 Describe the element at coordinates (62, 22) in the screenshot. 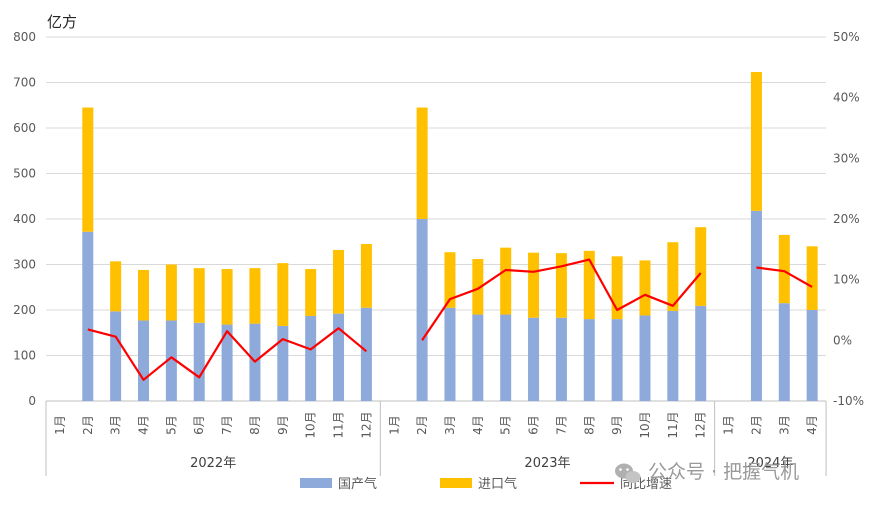

I see `unit-label: 亿方` at that location.